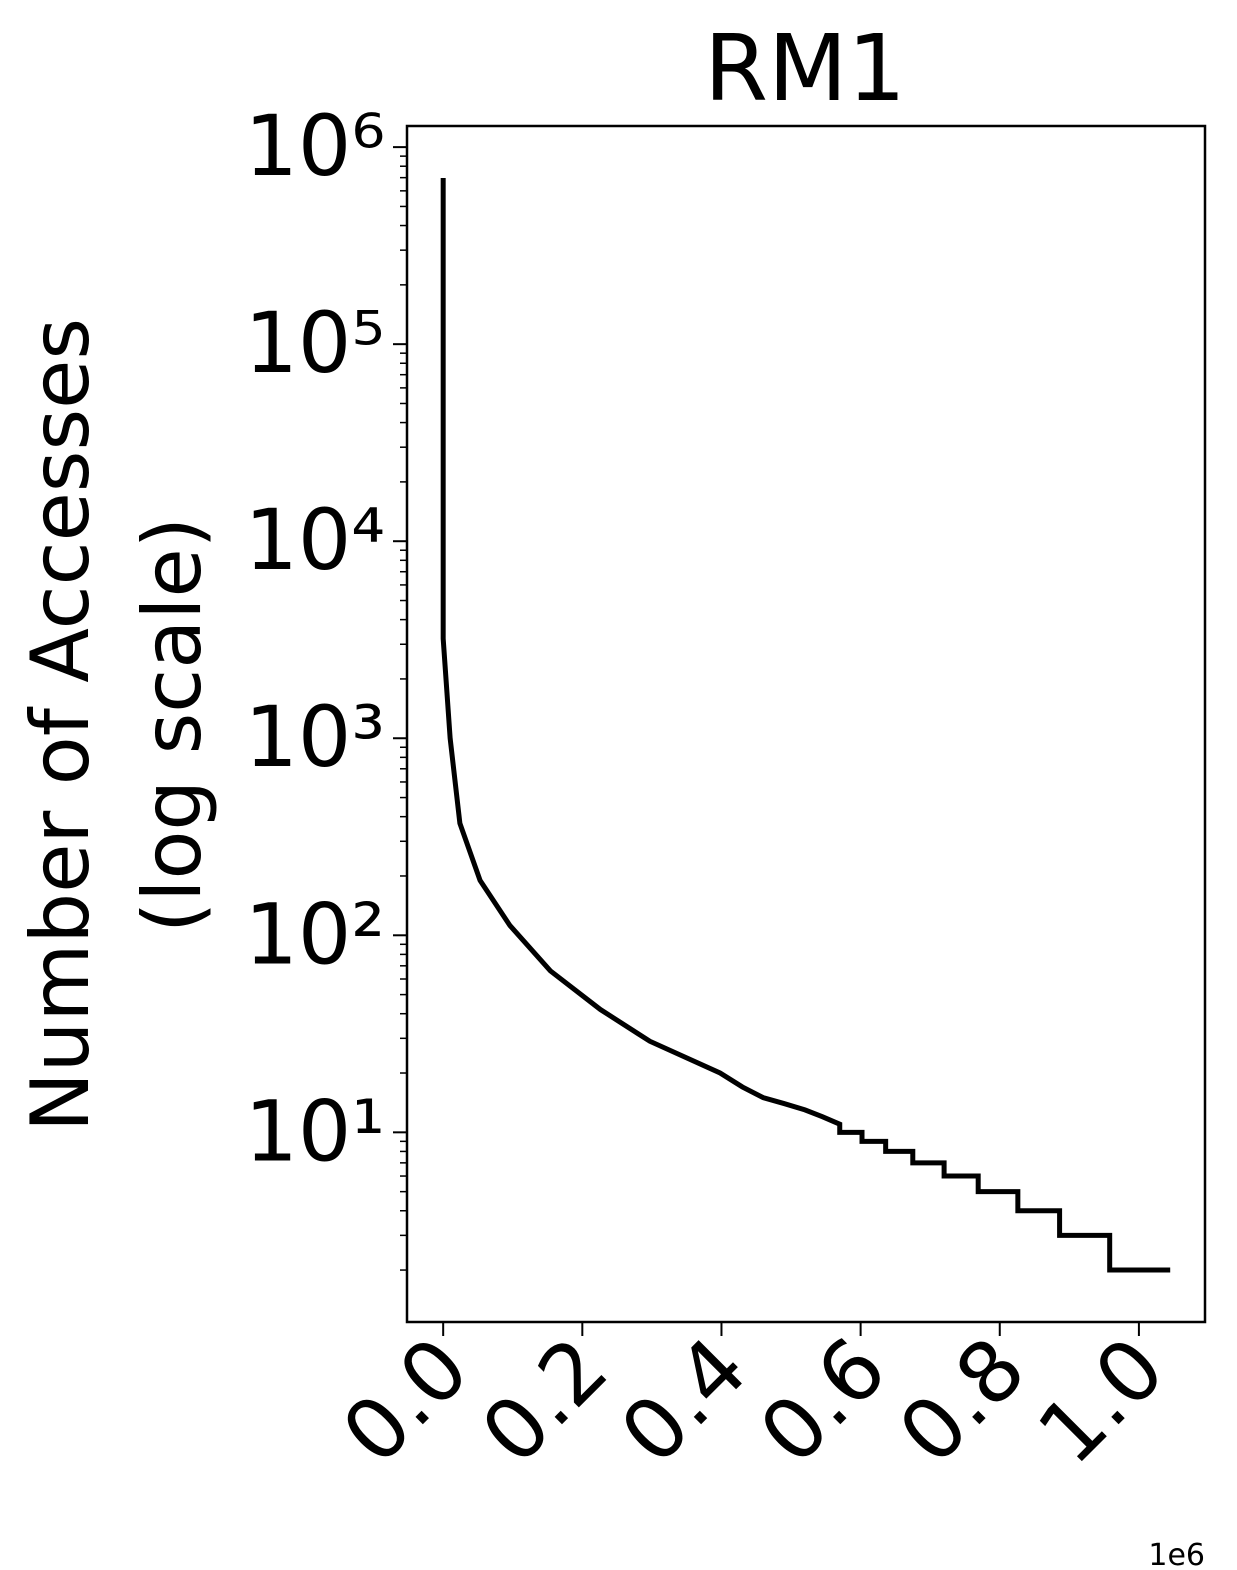 The height and width of the screenshot is (1570, 1237). Describe the element at coordinates (314, 737) in the screenshot. I see `y-tick-label: 10³` at that location.